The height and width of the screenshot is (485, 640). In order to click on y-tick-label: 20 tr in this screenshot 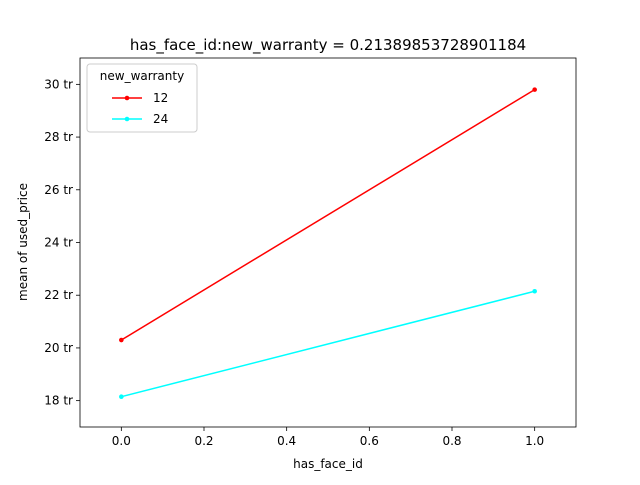, I will do `click(58, 348)`.